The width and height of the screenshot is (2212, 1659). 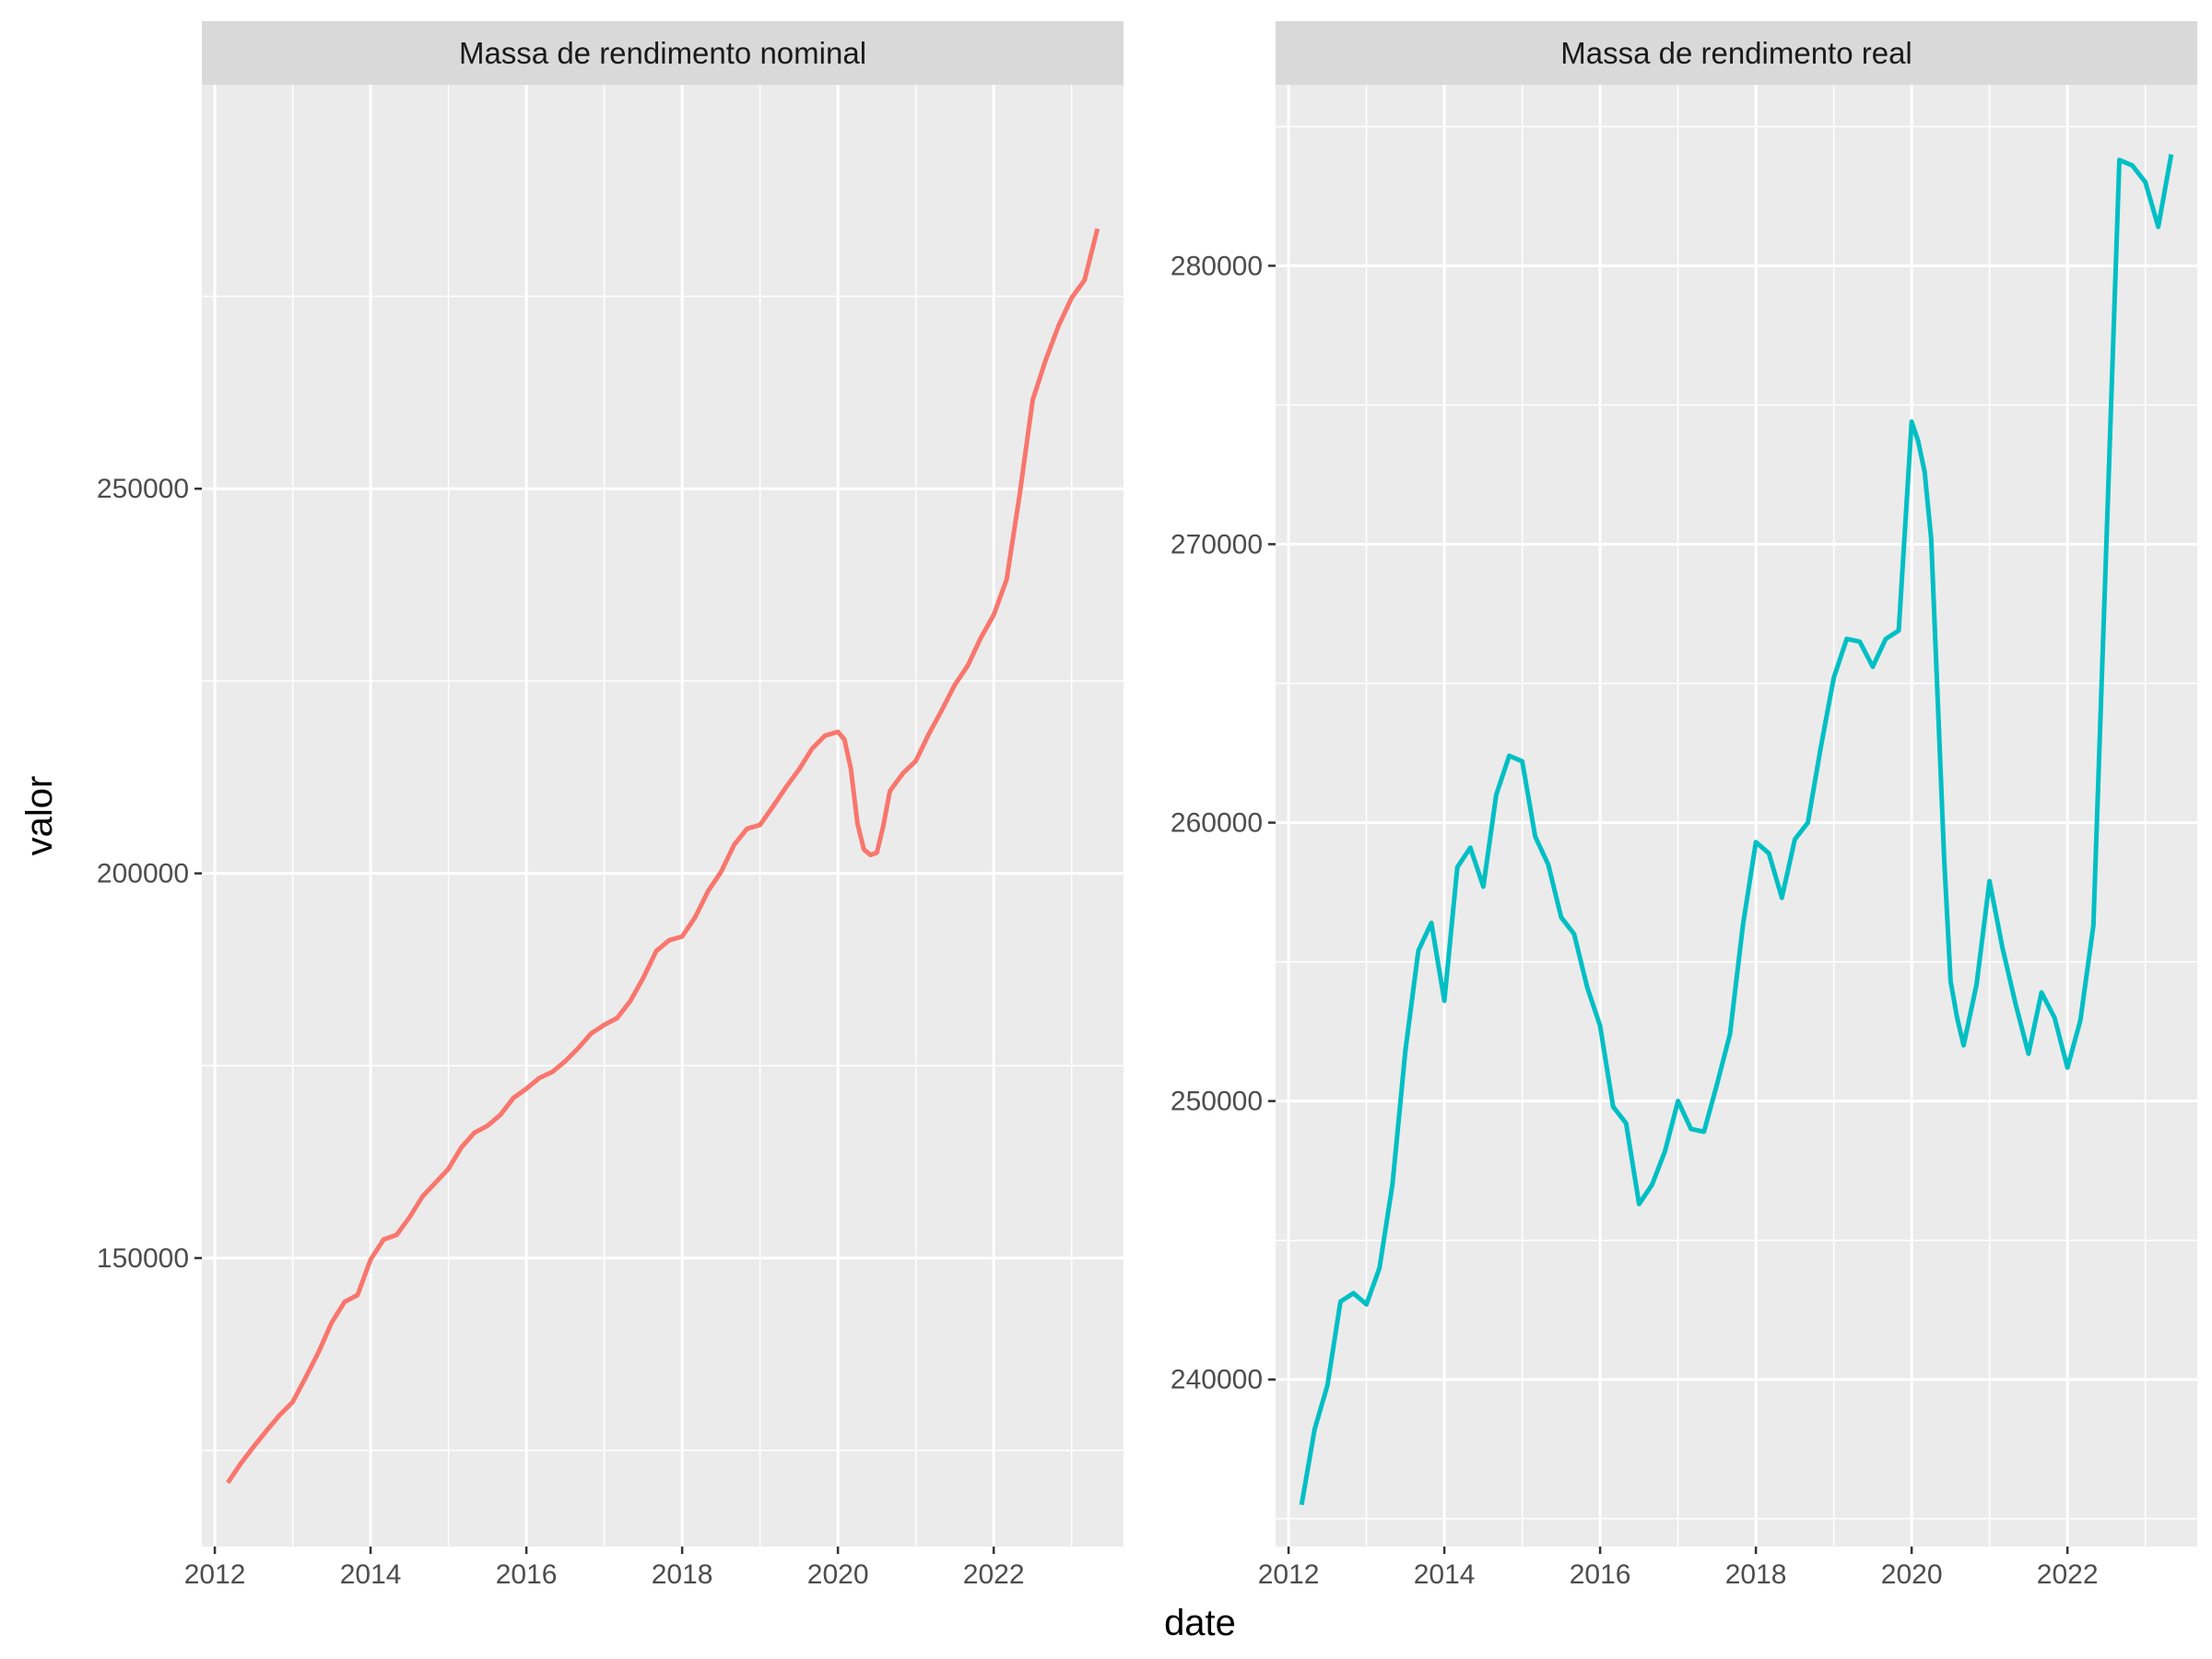 I want to click on y-axis-ticks: 240000 250000 260000 270000 280000, so click(x=1223, y=823).